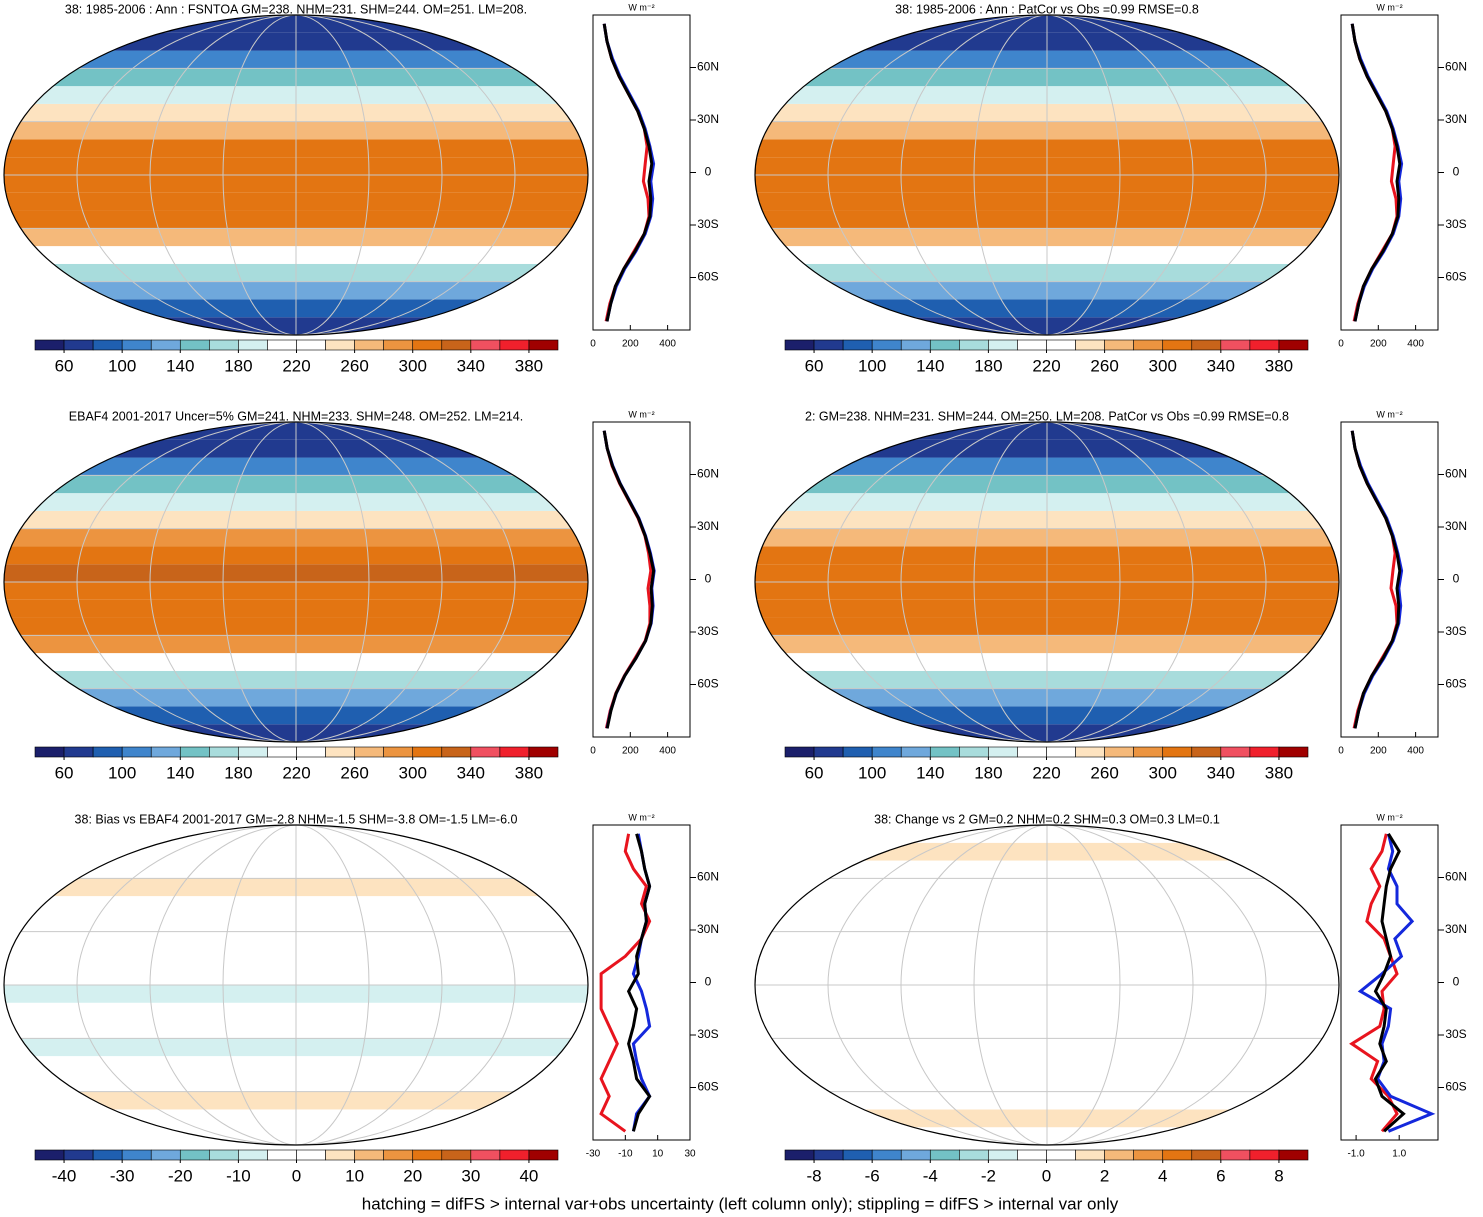  What do you see at coordinates (1162, 1175) in the screenshot?
I see `colorbar-label: 4` at bounding box center [1162, 1175].